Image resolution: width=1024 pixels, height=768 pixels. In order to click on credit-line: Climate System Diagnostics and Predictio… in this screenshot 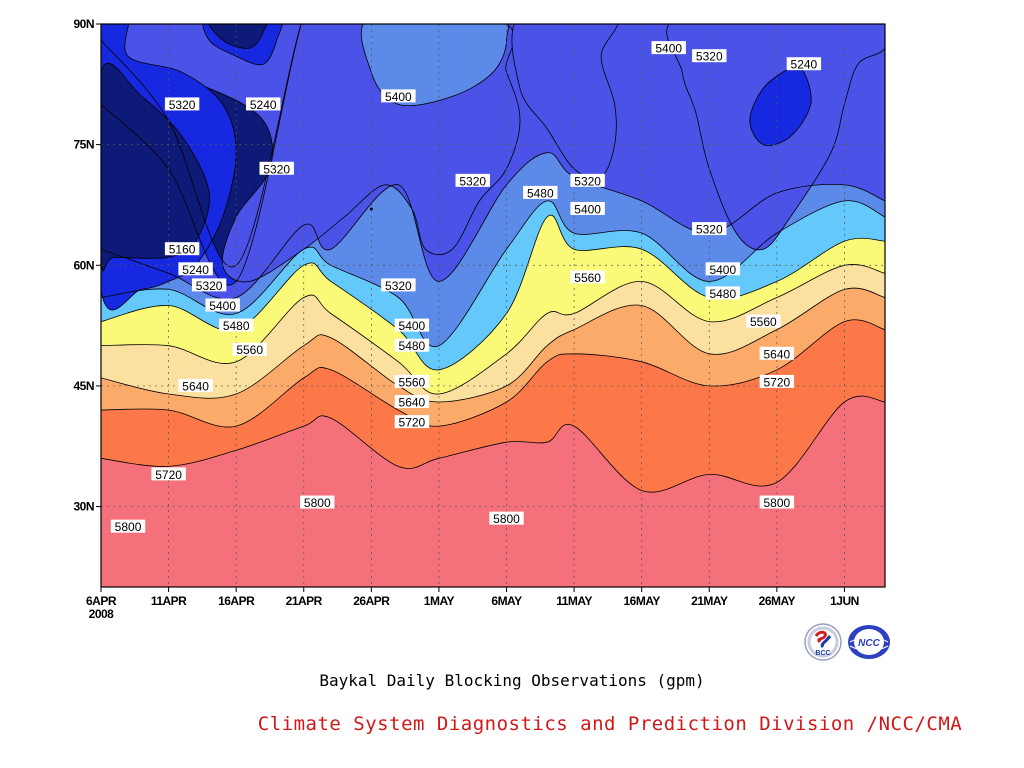, I will do `click(610, 724)`.